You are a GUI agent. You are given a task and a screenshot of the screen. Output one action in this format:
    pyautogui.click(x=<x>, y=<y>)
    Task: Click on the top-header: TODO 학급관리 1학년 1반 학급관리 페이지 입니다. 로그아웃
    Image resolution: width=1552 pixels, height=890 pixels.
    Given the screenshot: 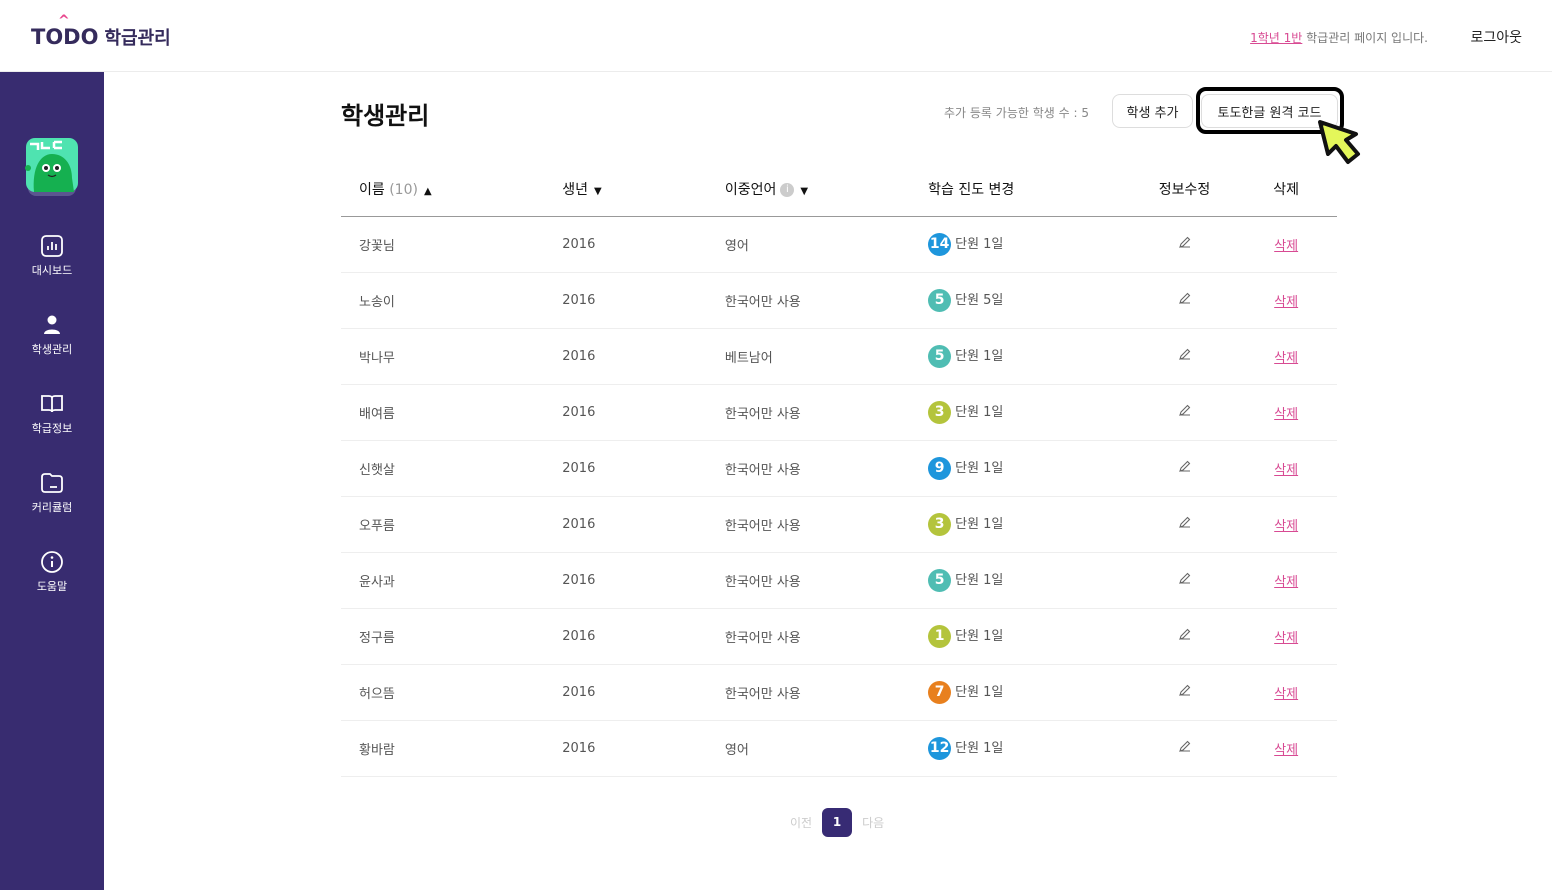 What is the action you would take?
    pyautogui.click(x=776, y=36)
    